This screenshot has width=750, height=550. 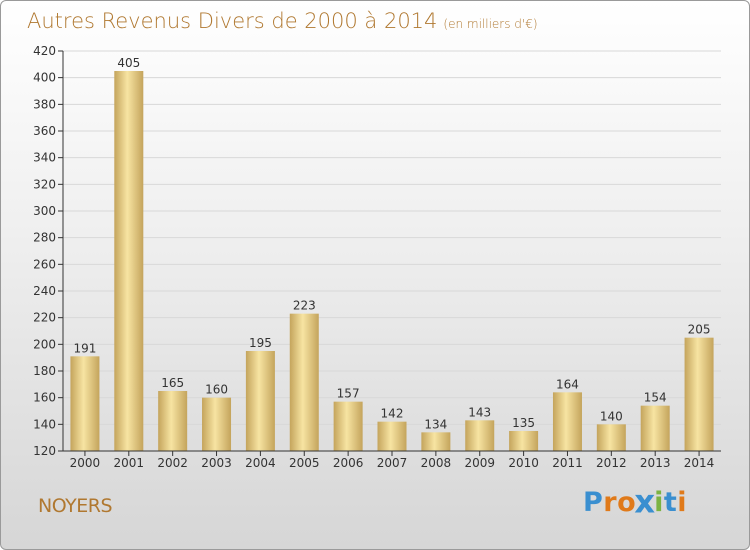 I want to click on chart-subtitle: (en milliers d'€), so click(x=490, y=24).